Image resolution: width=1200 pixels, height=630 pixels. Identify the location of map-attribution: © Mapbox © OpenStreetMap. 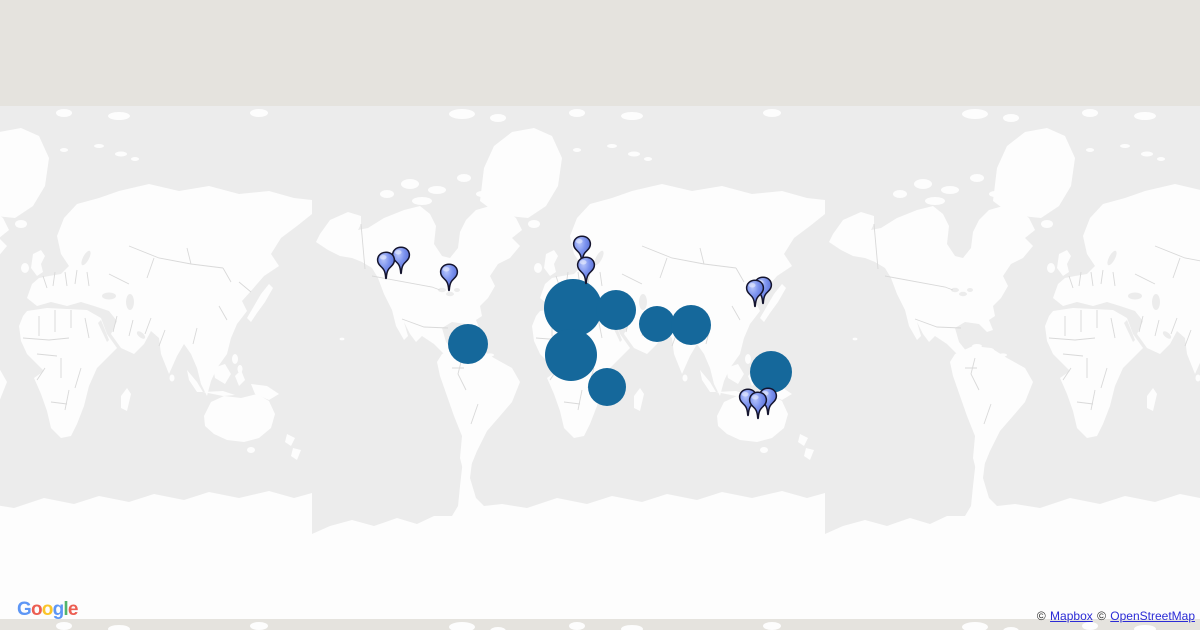
(1115, 616).